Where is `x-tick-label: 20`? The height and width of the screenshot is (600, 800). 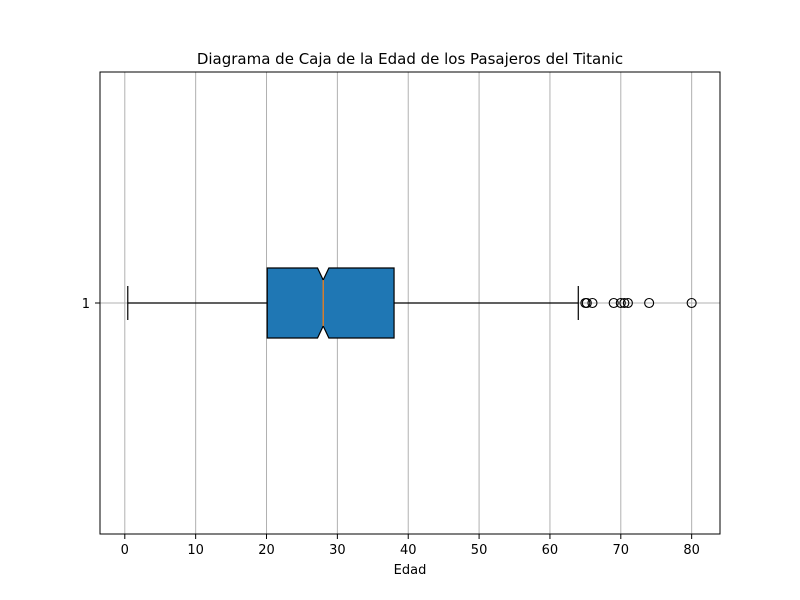 x-tick-label: 20 is located at coordinates (266, 550).